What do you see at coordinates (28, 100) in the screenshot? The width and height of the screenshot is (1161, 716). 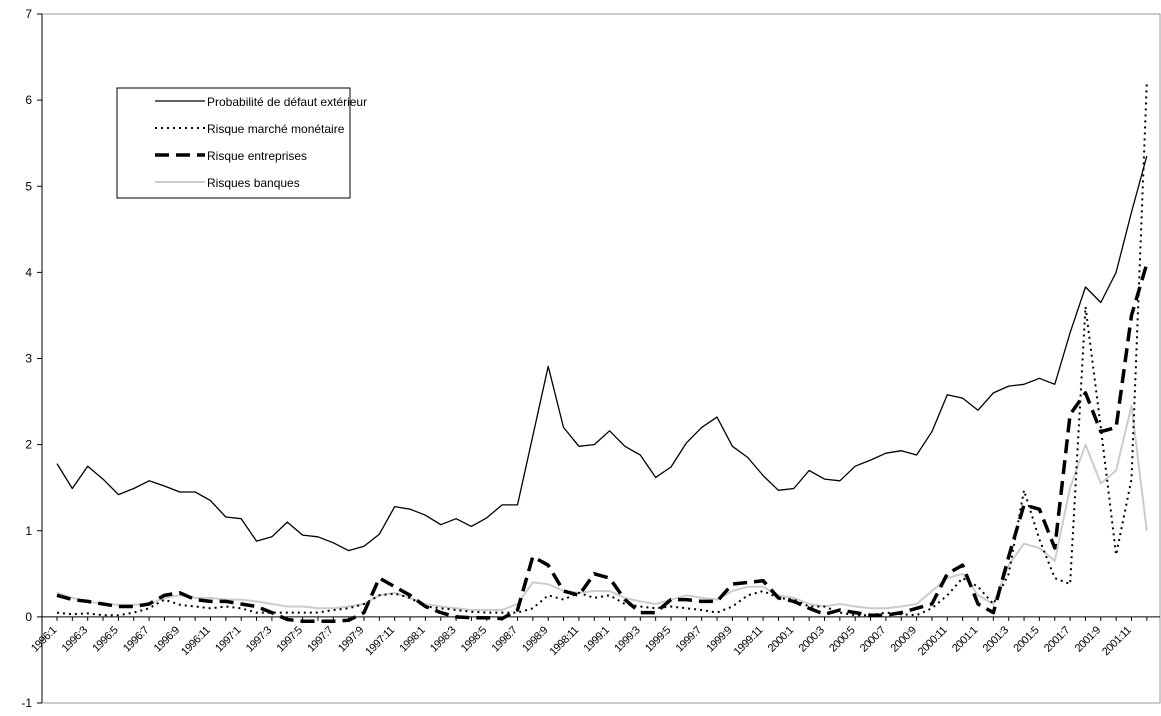 I see `y-tick-label: 6` at bounding box center [28, 100].